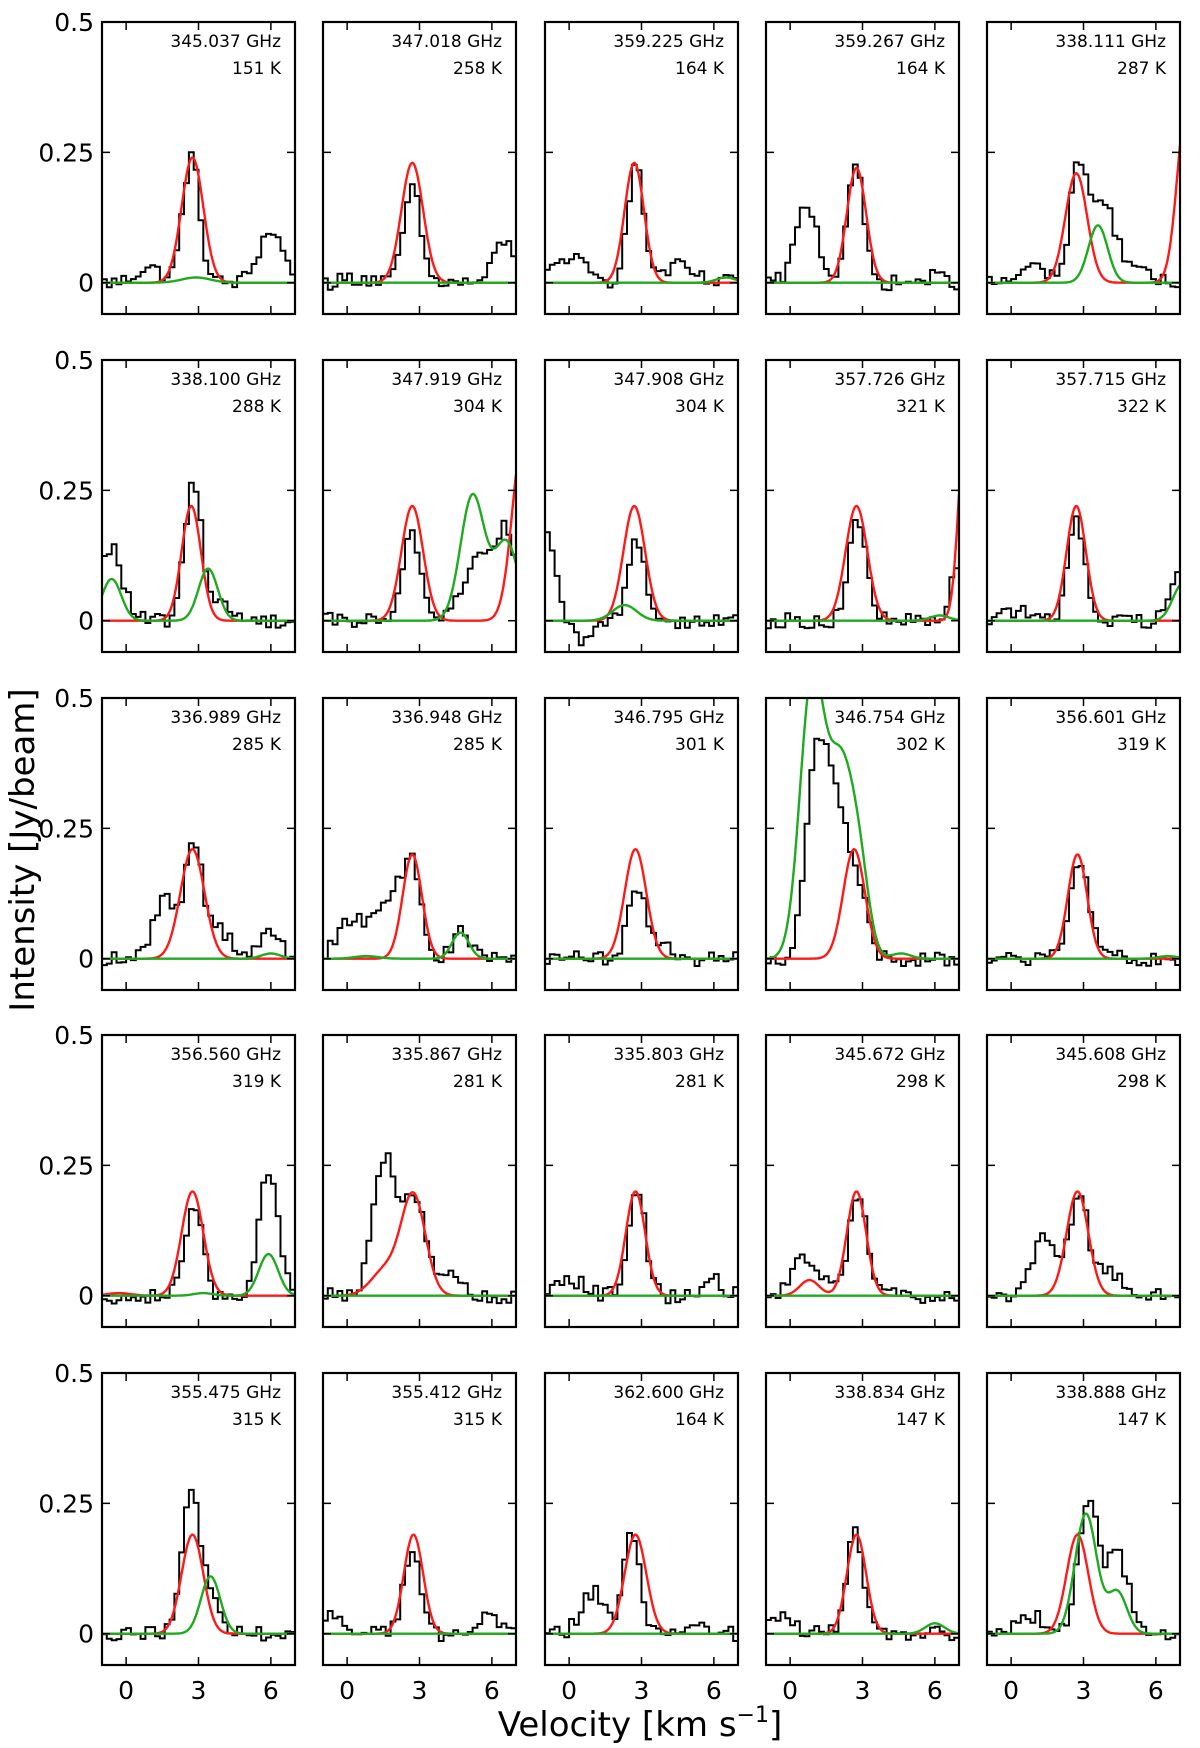 The height and width of the screenshot is (1748, 1200). I want to click on y-tick-label: 0, so click(86, 621).